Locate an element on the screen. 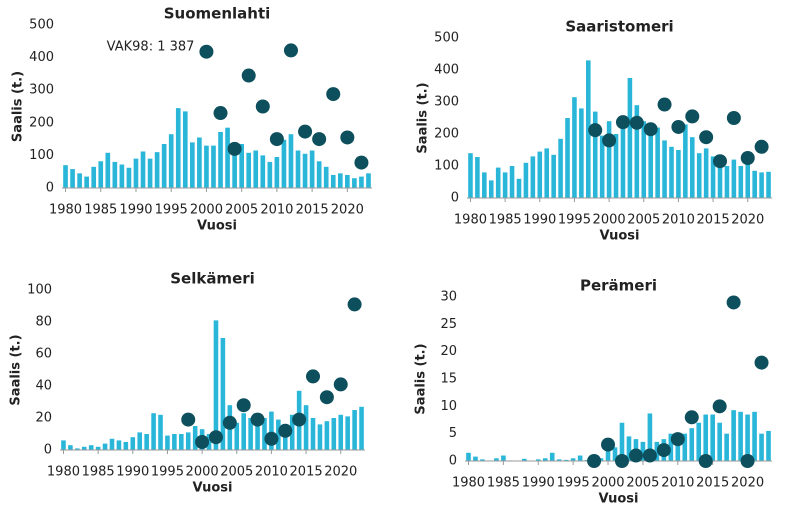  x-tick-label: 2020 is located at coordinates (747, 220).